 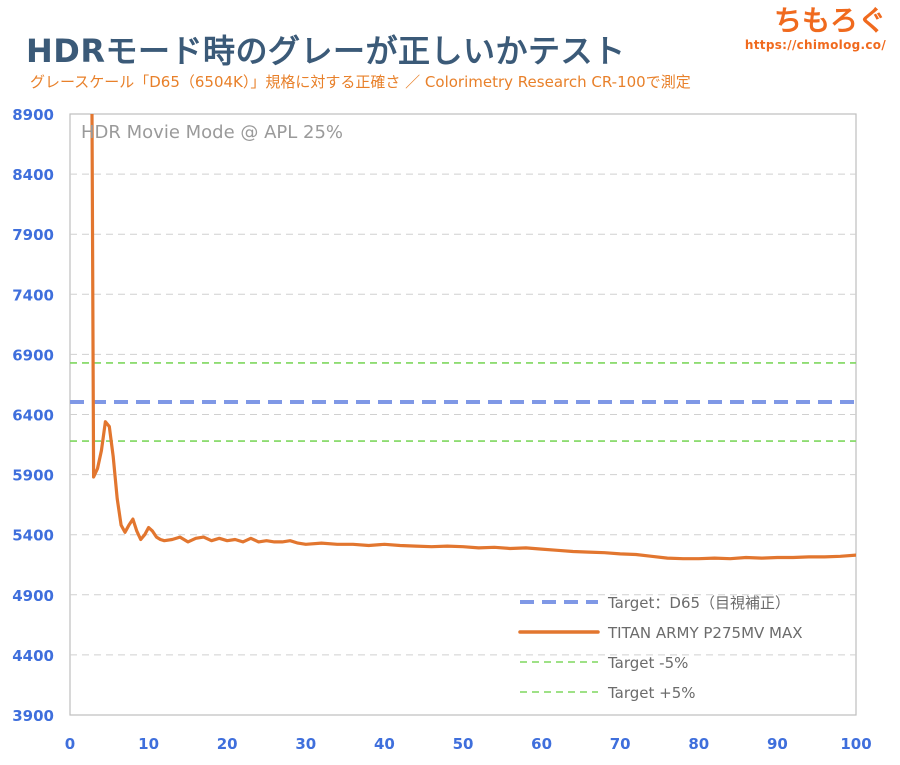 What do you see at coordinates (227, 744) in the screenshot?
I see `x-tick-label: 20` at bounding box center [227, 744].